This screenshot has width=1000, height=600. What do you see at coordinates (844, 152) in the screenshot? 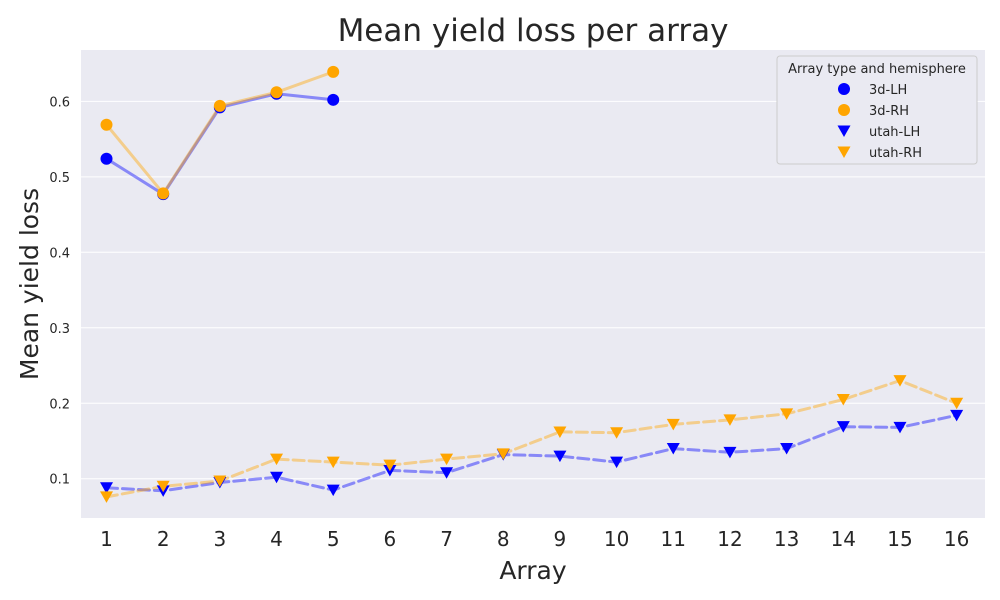
I see `legend-marker-utah-RH` at bounding box center [844, 152].